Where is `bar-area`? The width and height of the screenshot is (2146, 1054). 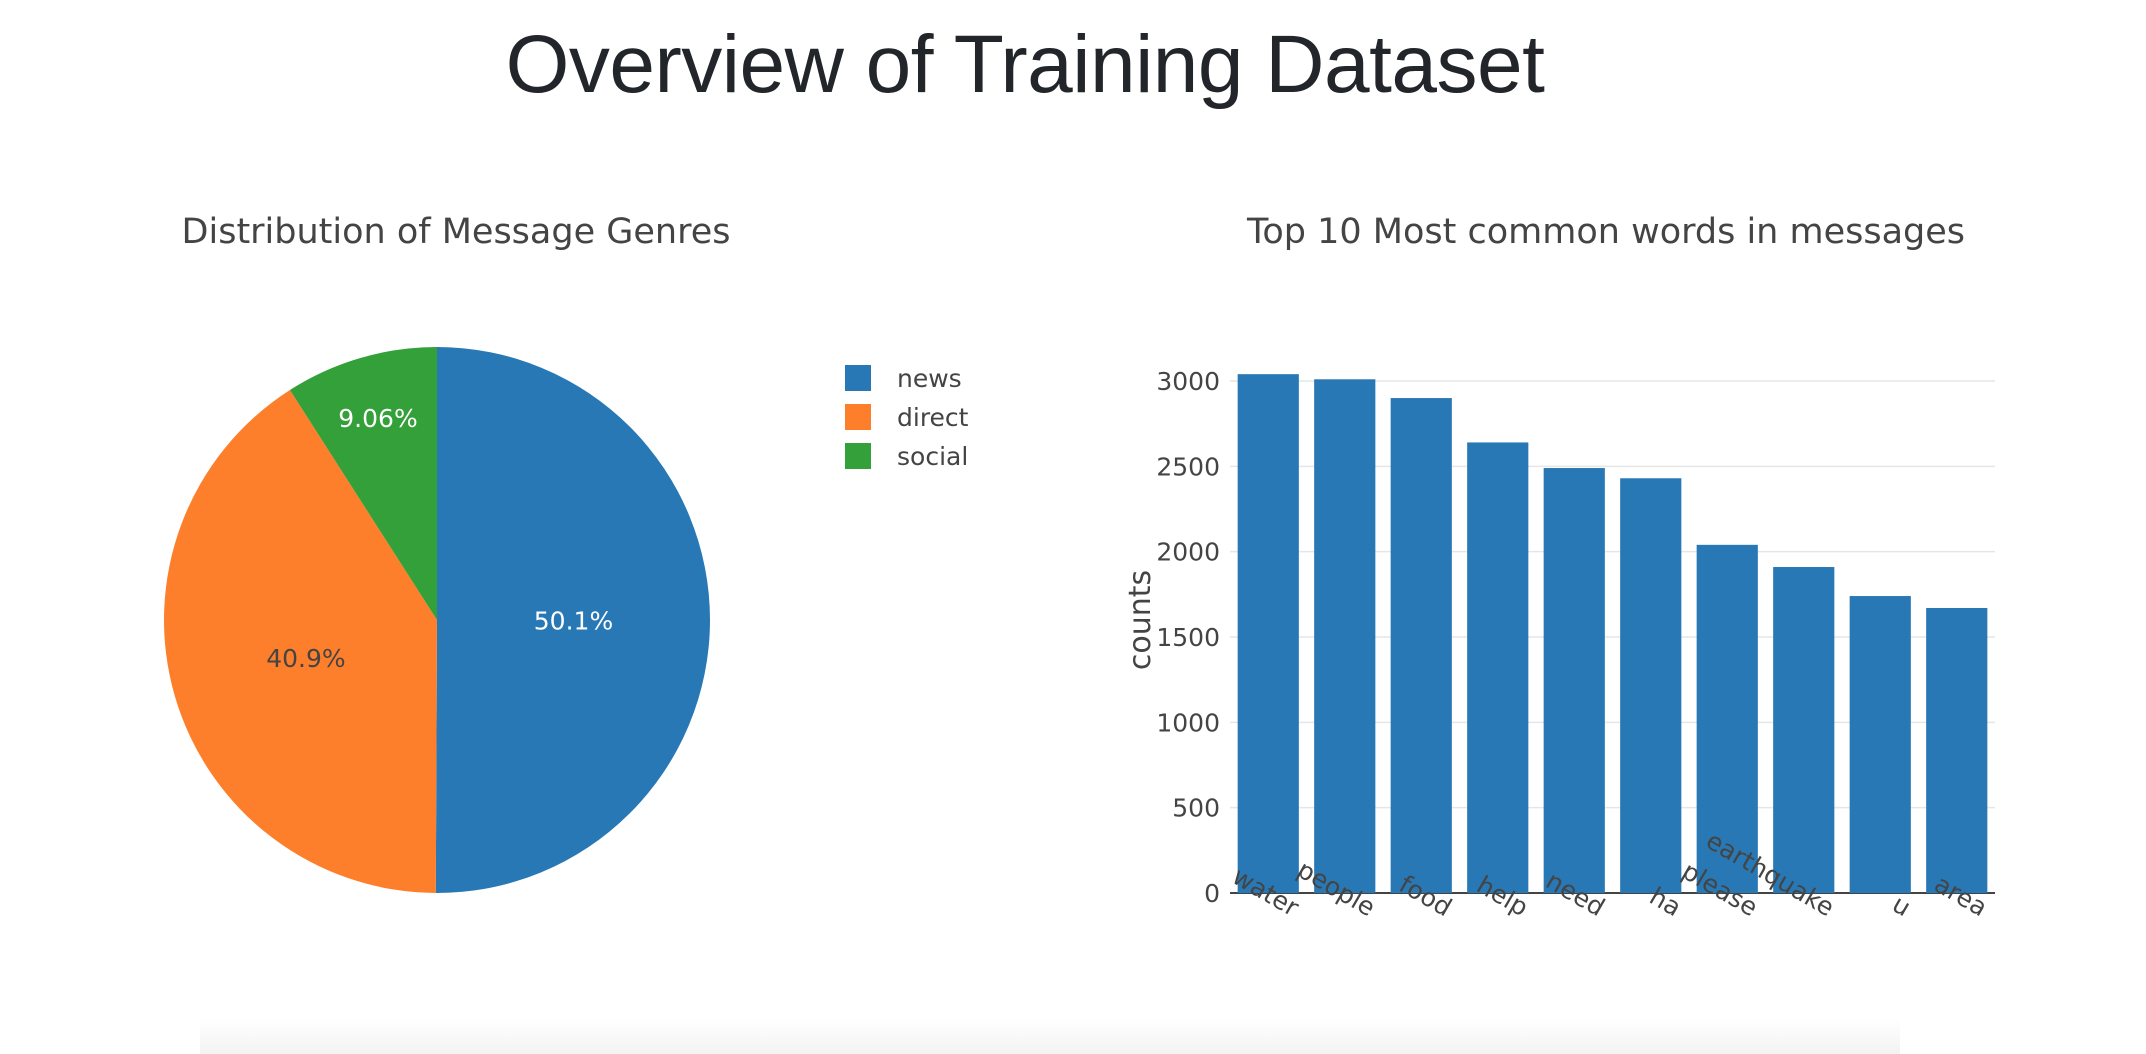 bar-area is located at coordinates (1957, 750).